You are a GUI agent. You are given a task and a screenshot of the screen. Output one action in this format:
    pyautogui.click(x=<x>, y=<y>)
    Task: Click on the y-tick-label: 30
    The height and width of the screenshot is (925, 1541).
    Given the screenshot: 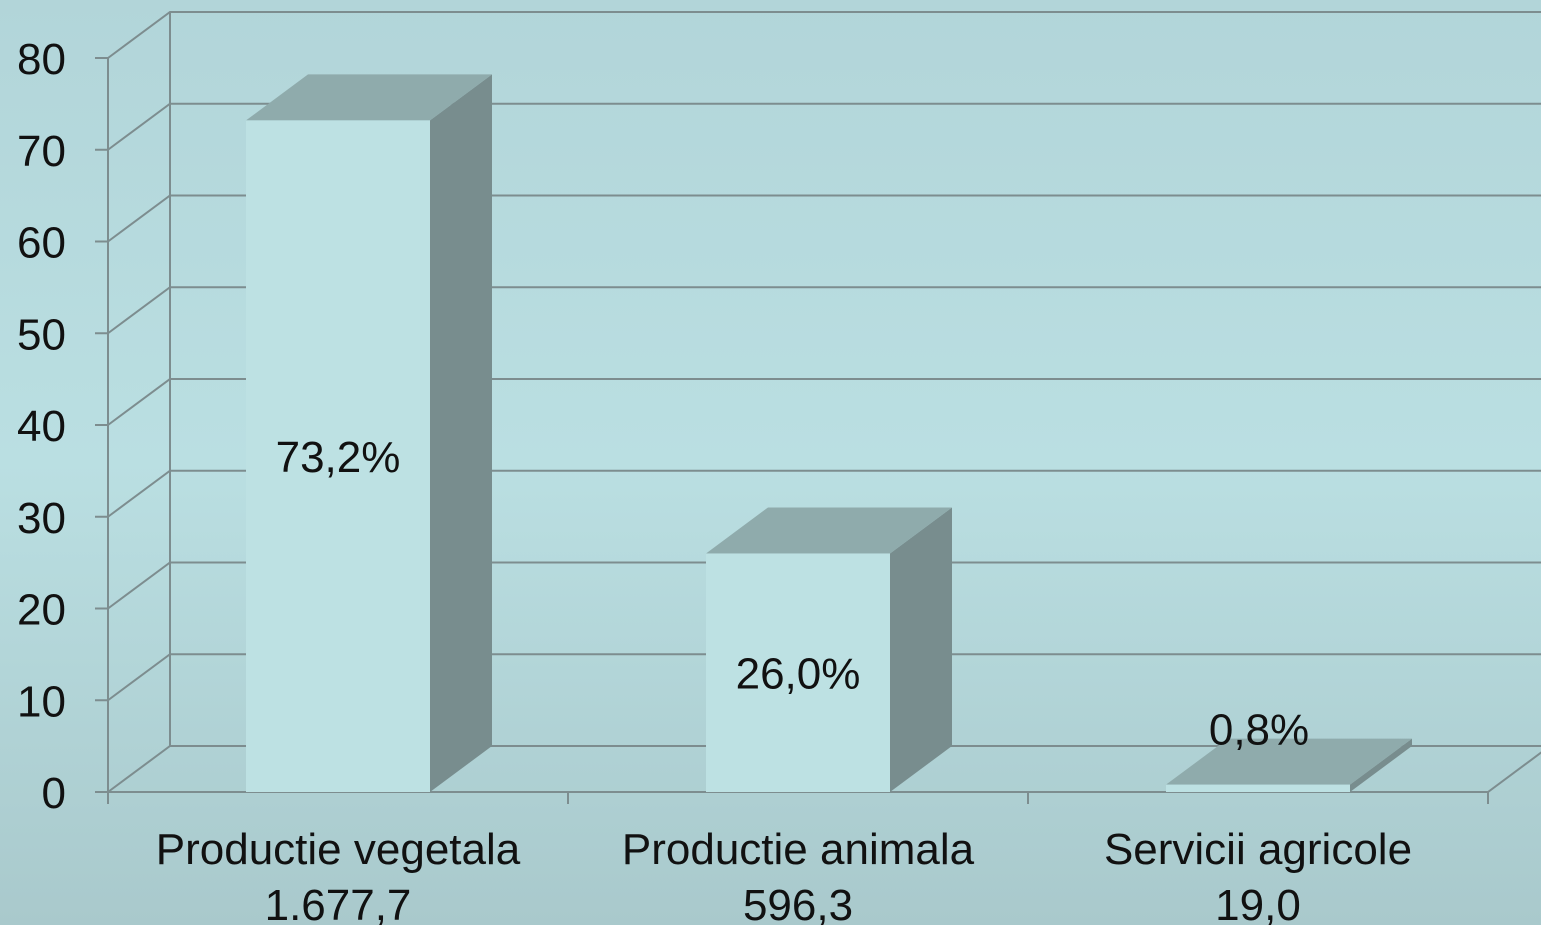 What is the action you would take?
    pyautogui.click(x=41, y=518)
    